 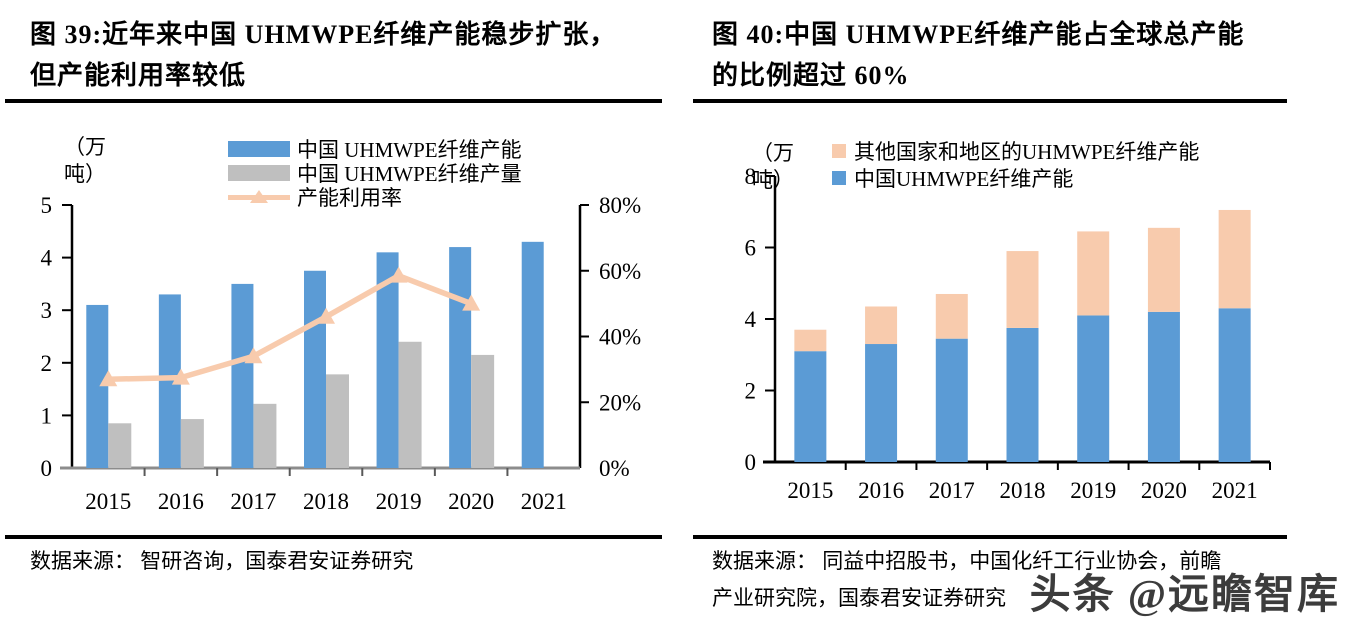 What do you see at coordinates (810, 490) in the screenshot?
I see `fig40-x-label: 2015` at bounding box center [810, 490].